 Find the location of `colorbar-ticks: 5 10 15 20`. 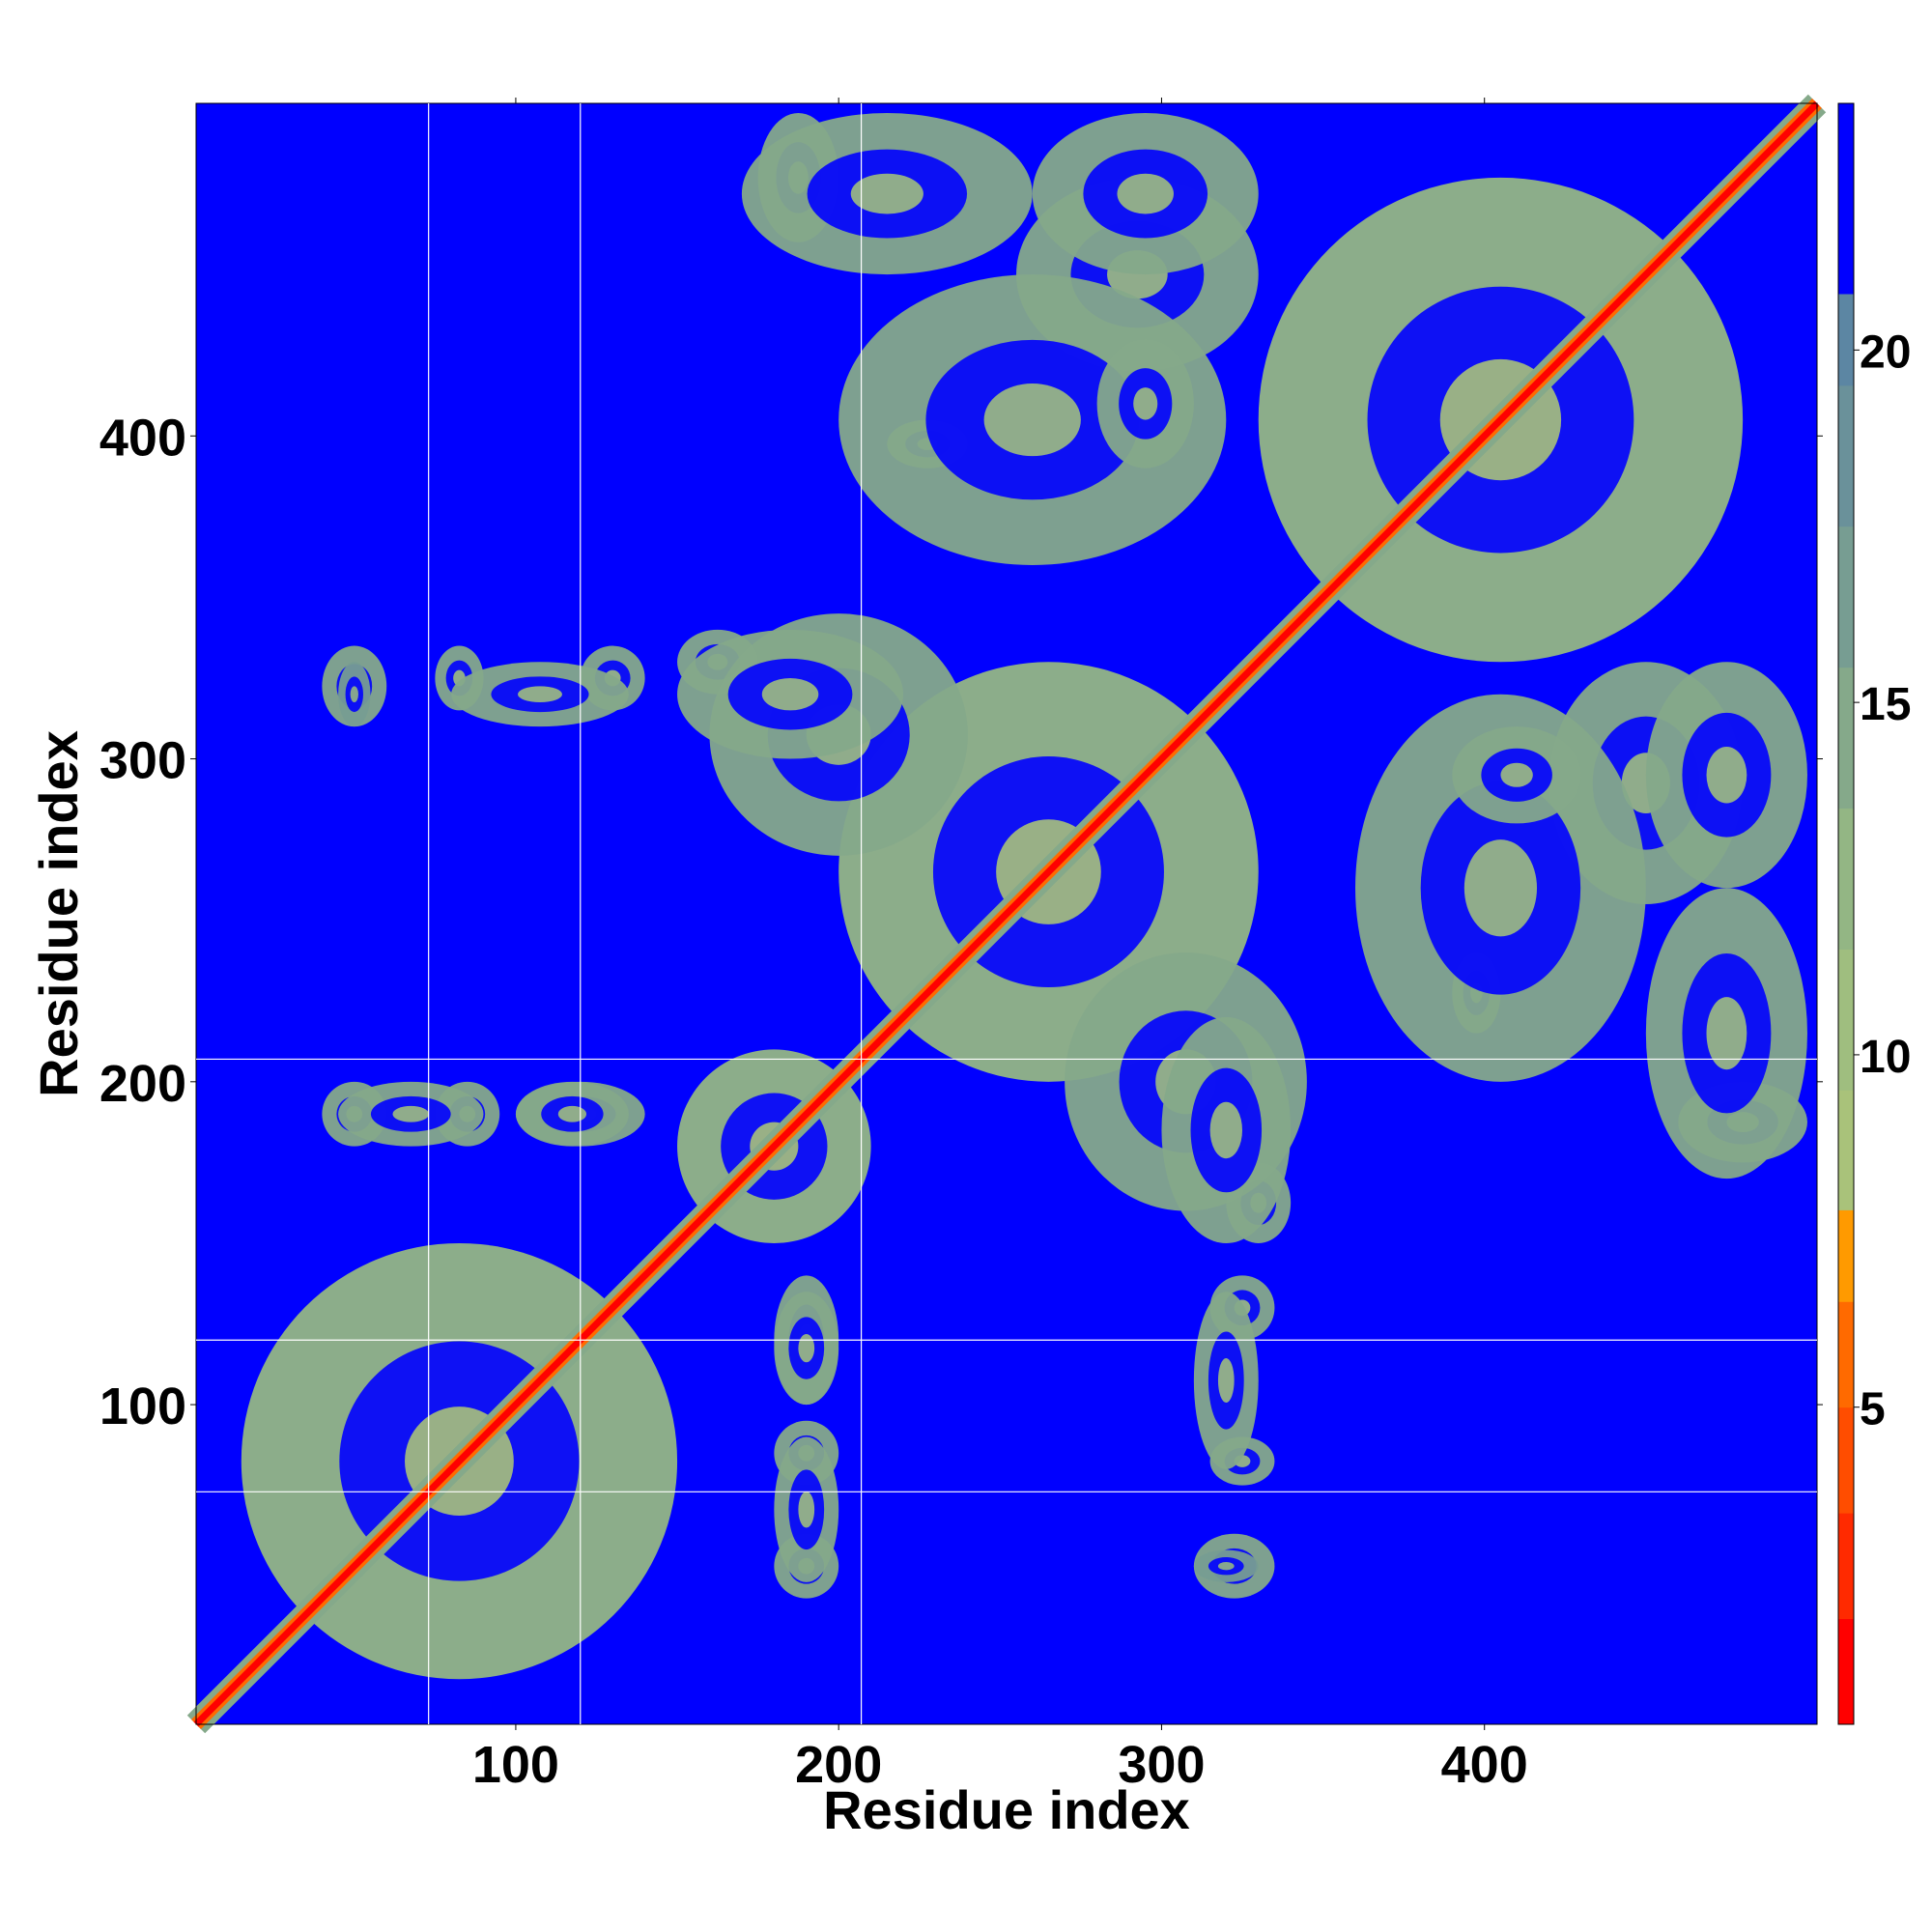

colorbar-ticks: 5 10 15 20 is located at coordinates (1882, 881).